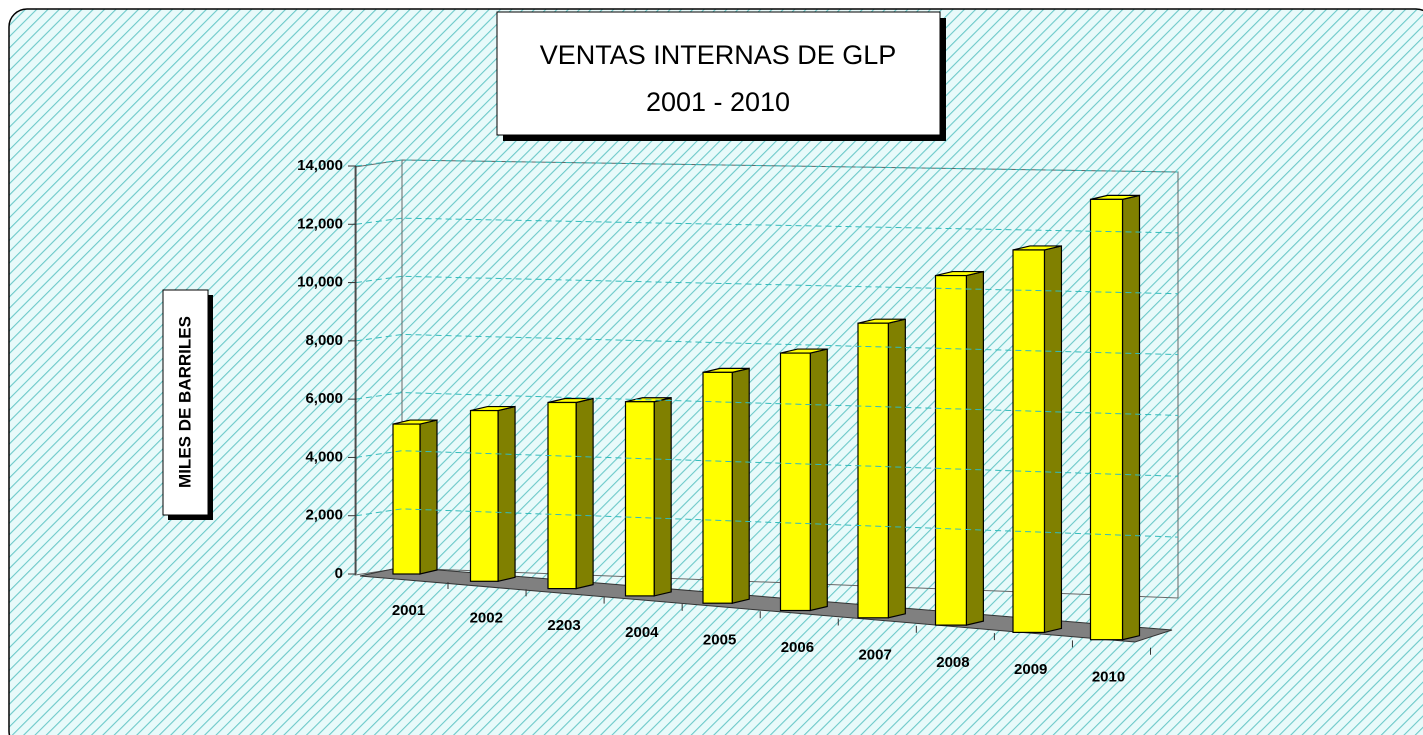 Image resolution: width=1423 pixels, height=735 pixels. Describe the element at coordinates (320, 165) in the screenshot. I see `y-tick-label: 14,000` at that location.